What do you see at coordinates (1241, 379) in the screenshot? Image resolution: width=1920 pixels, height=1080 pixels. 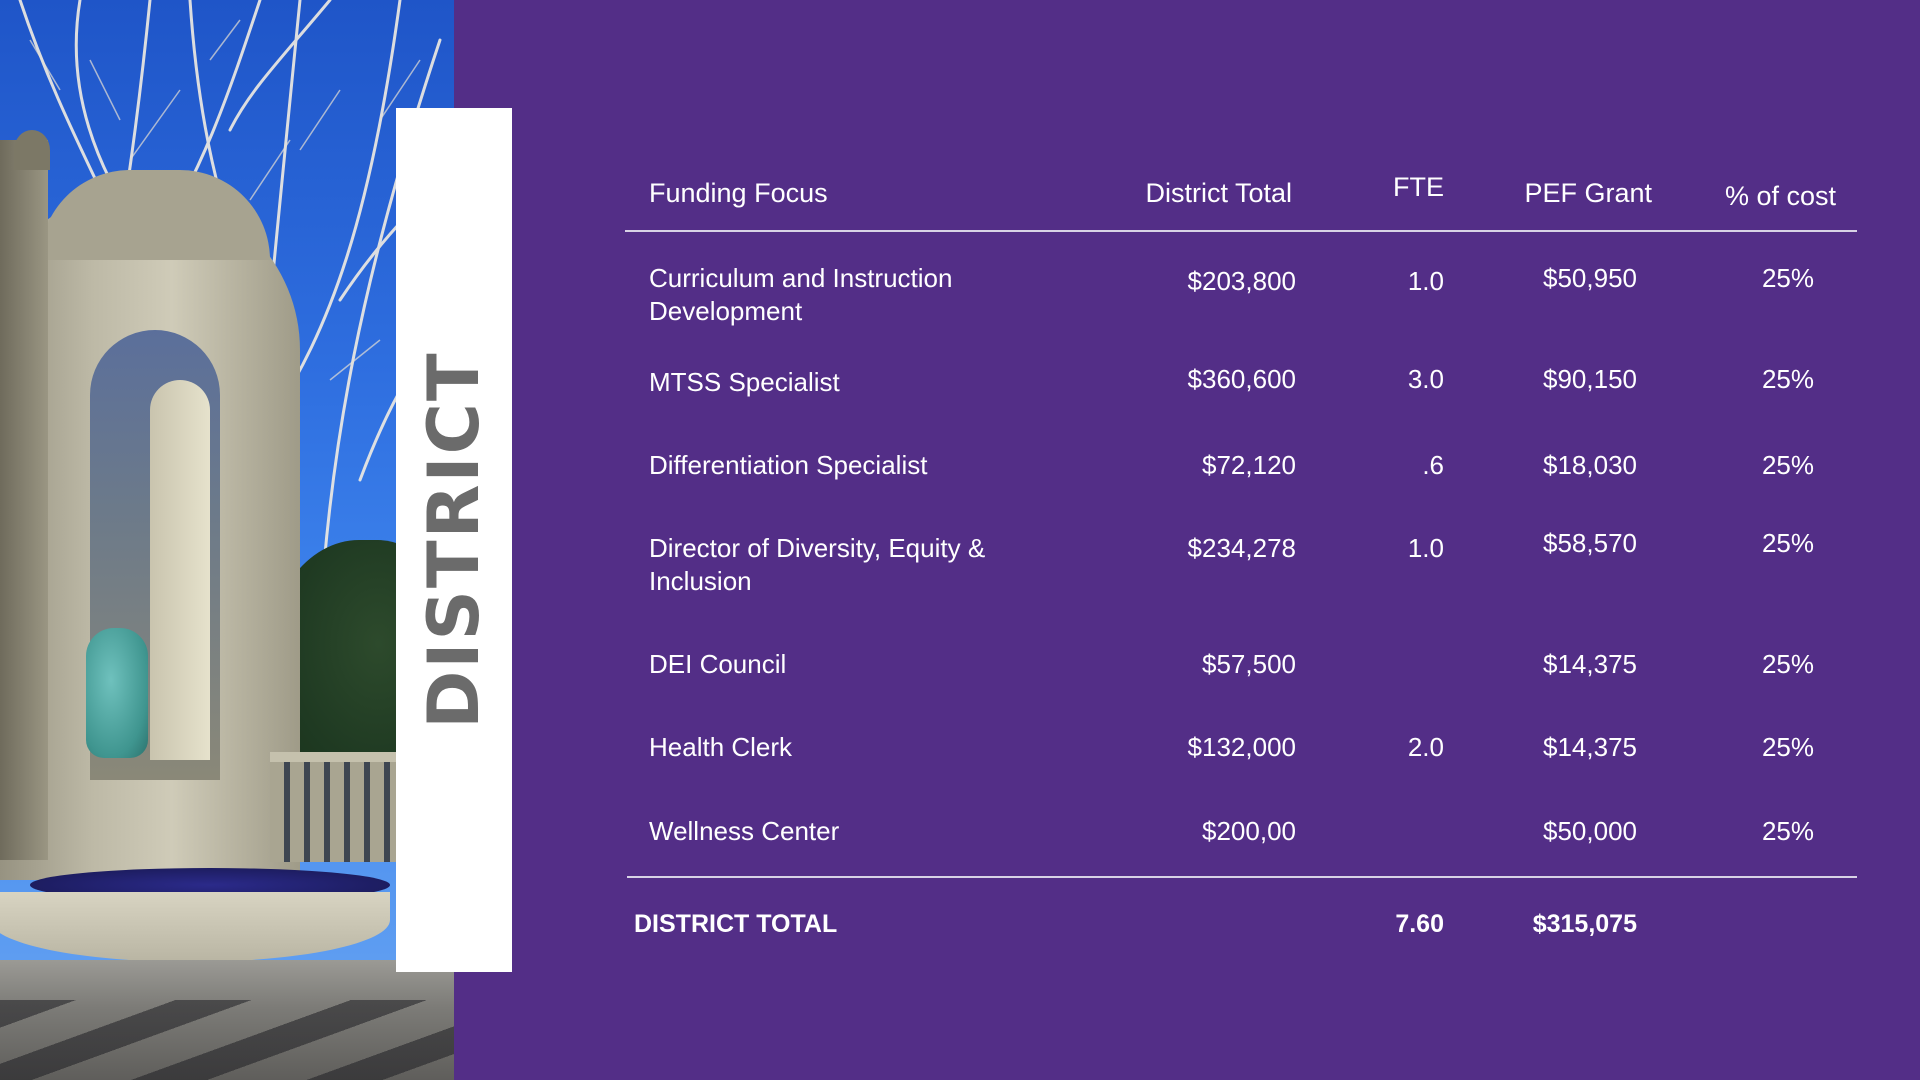 I see `table-row-district-total: $360,600` at bounding box center [1241, 379].